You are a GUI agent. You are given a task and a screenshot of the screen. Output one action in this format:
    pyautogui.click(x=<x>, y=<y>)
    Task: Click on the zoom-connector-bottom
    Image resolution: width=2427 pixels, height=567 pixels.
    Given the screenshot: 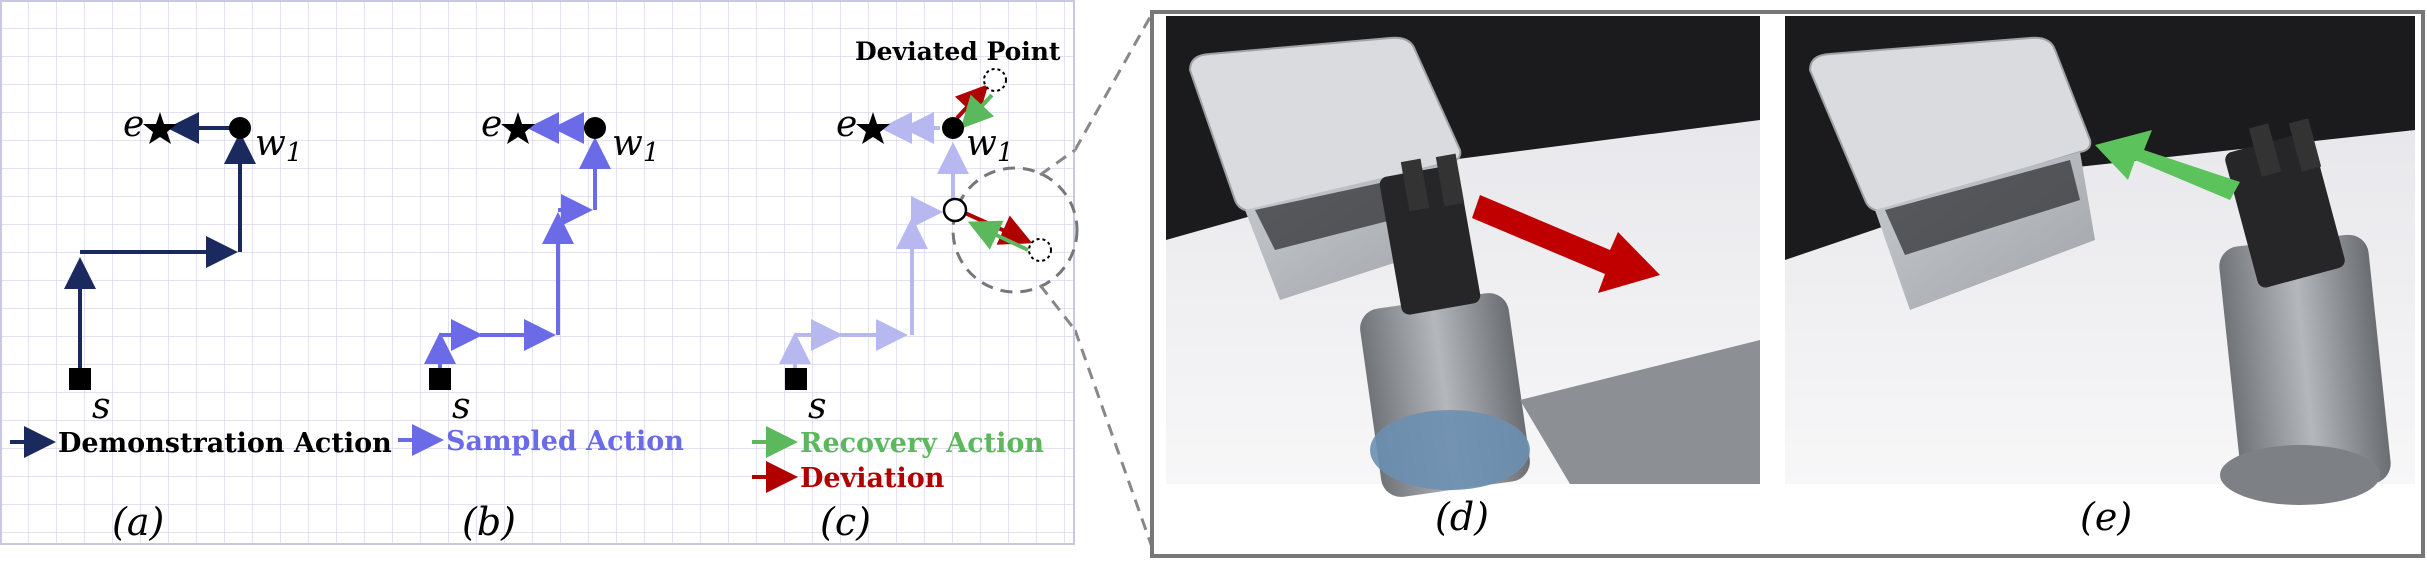 What is the action you would take?
    pyautogui.click(x=1057, y=307)
    